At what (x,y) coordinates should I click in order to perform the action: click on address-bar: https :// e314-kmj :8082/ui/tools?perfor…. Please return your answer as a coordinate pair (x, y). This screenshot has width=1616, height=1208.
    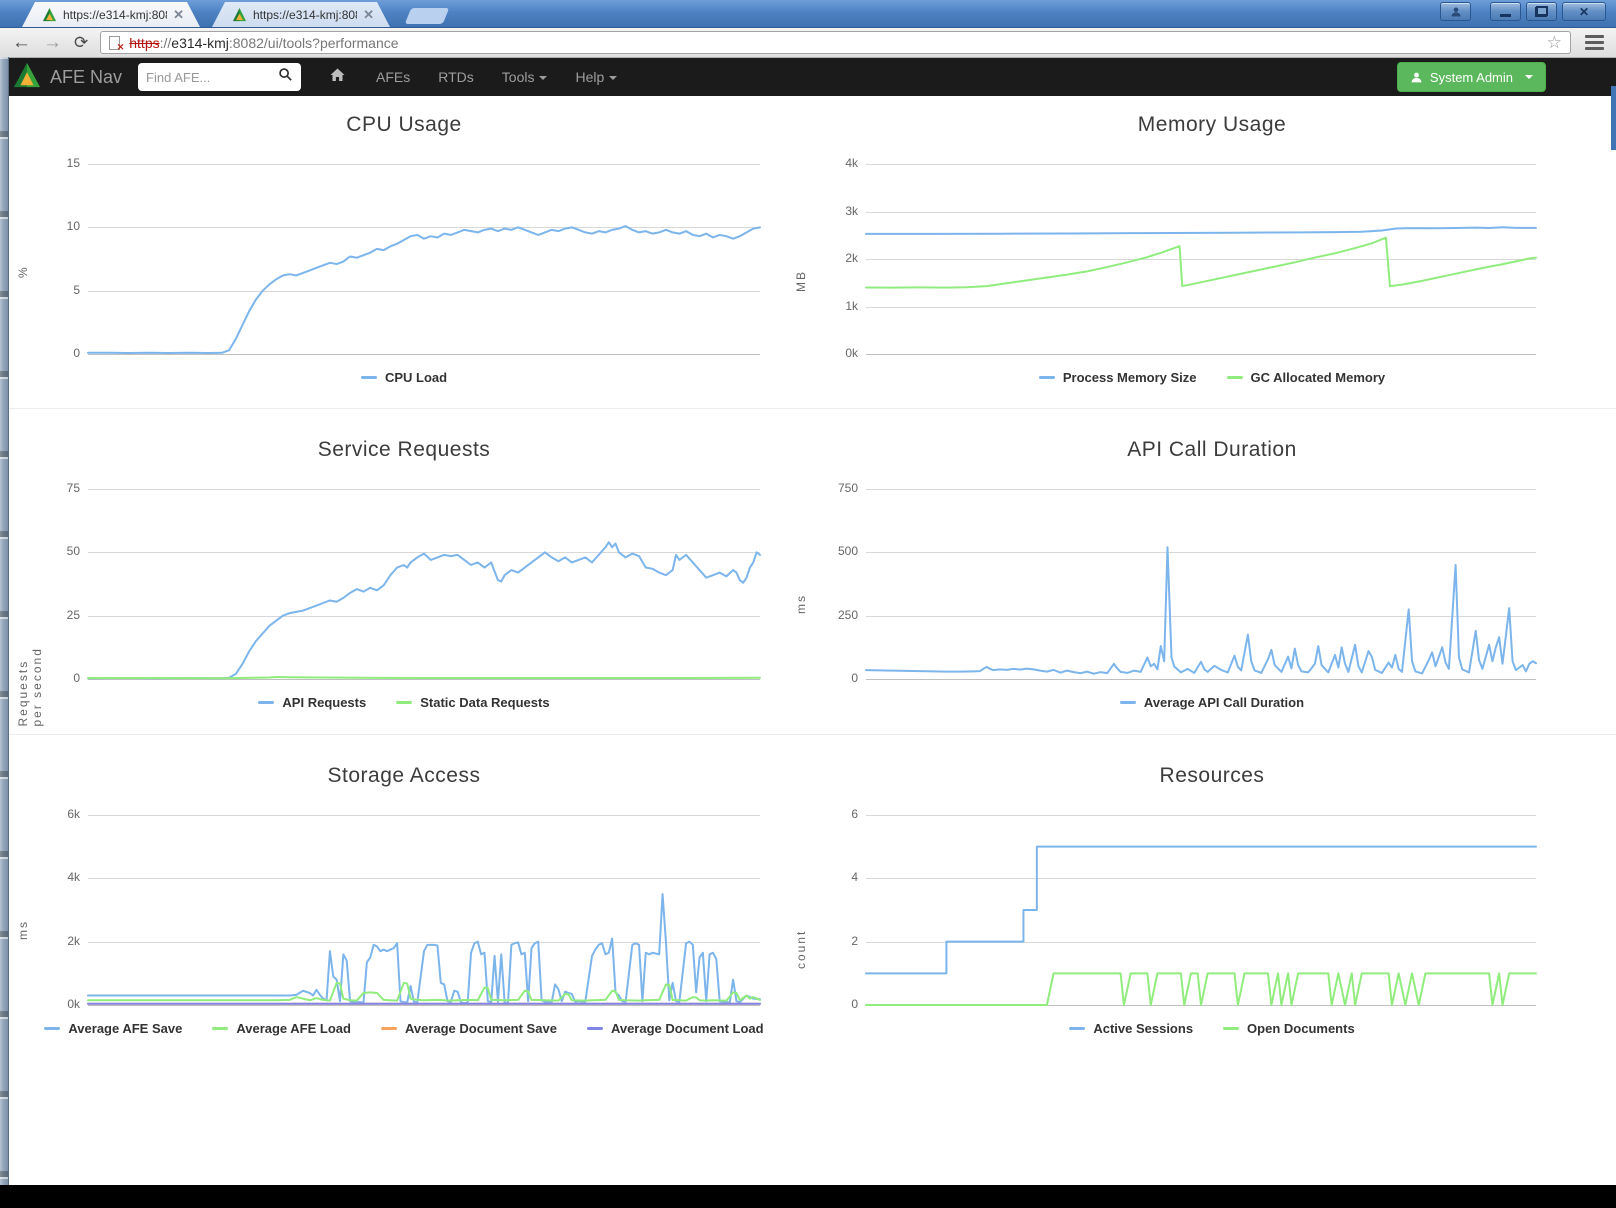
    Looking at the image, I should click on (835, 42).